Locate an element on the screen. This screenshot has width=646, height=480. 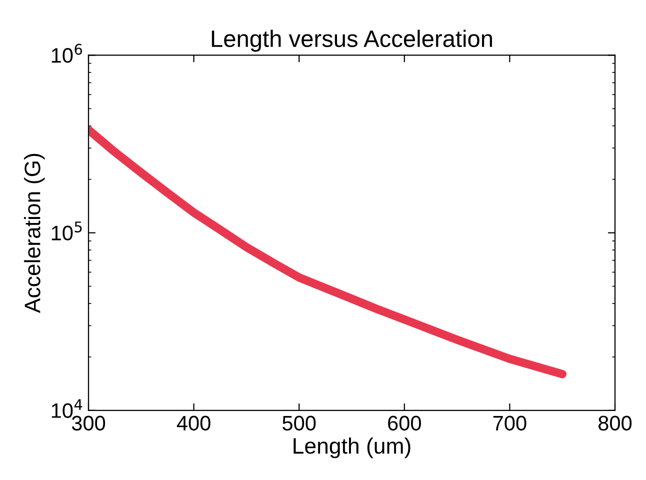
x-tick-label: 800 is located at coordinates (615, 423).